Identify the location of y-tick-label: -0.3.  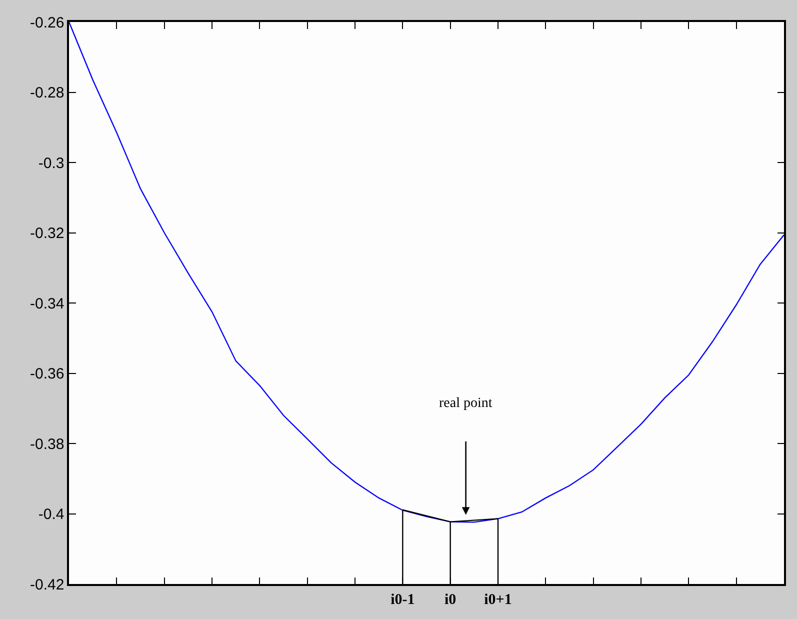
(51, 163).